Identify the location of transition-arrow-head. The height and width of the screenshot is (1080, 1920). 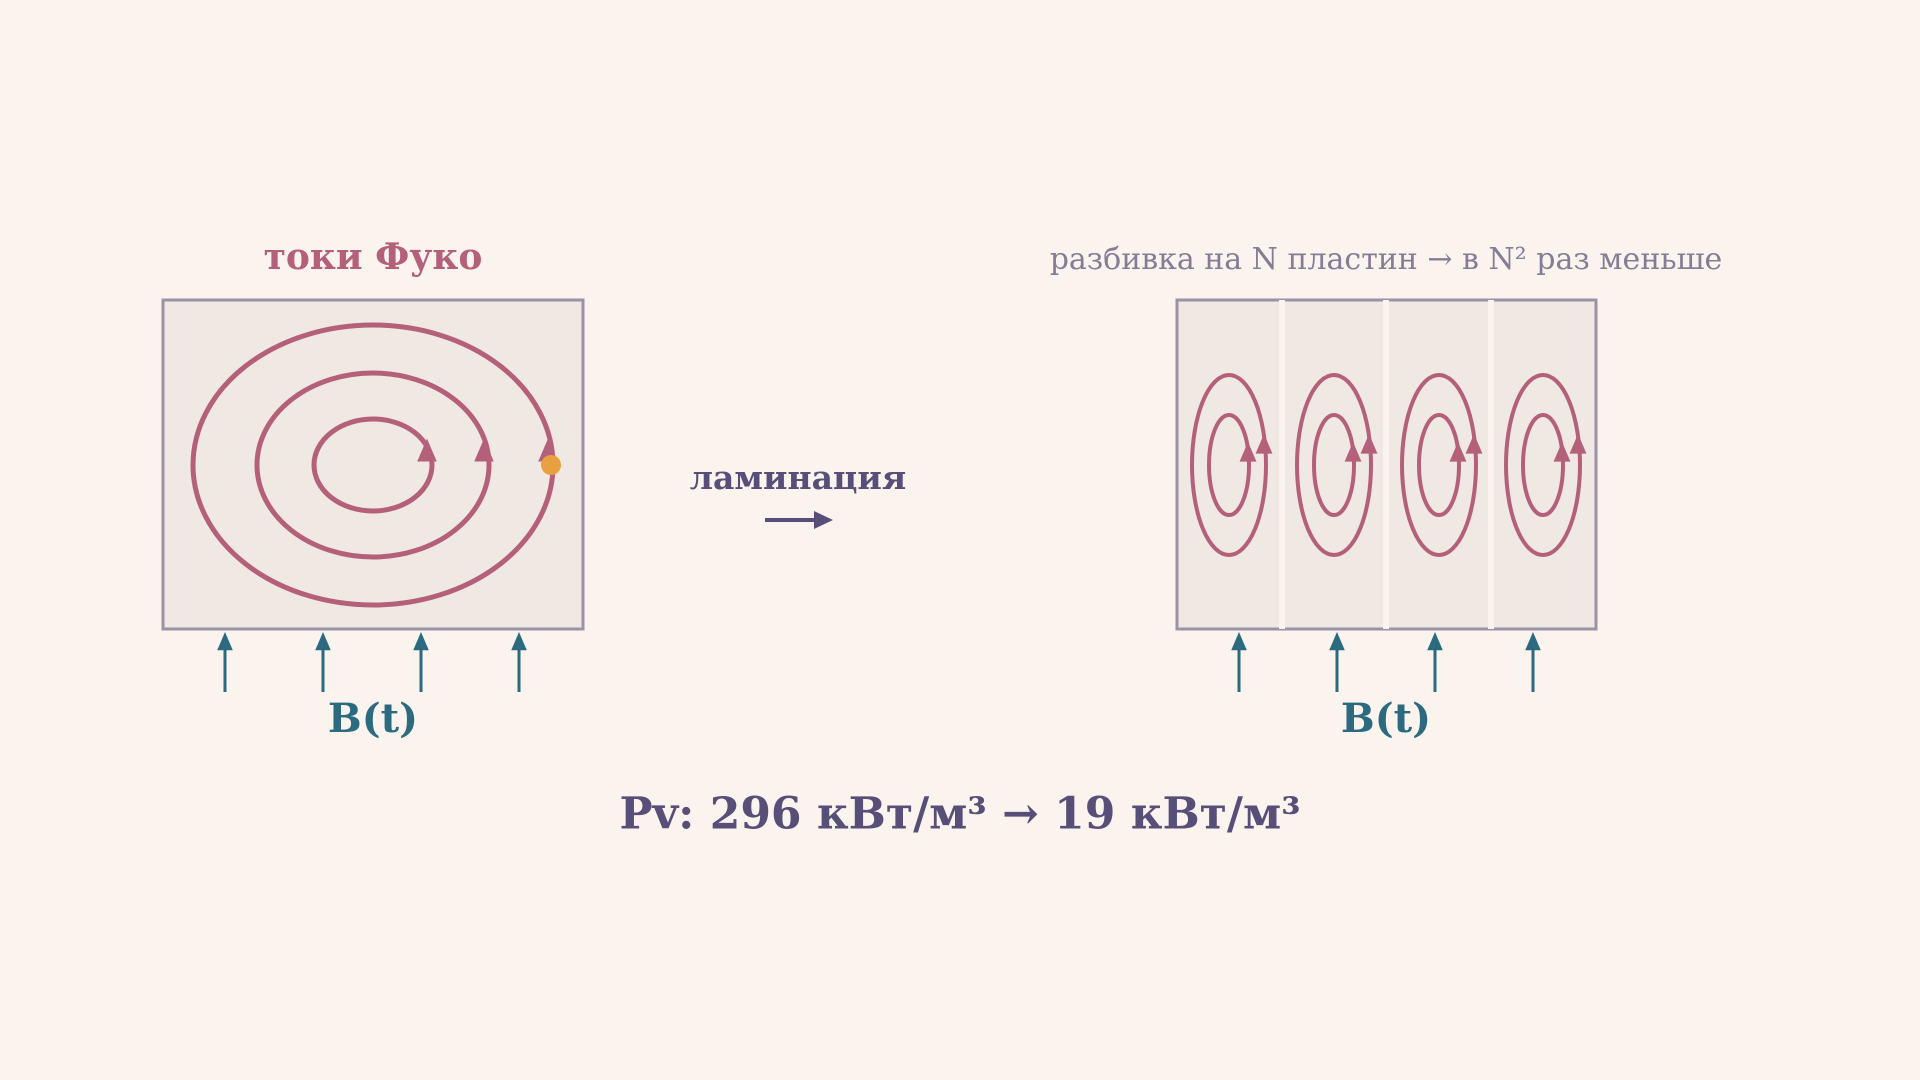
(823, 520).